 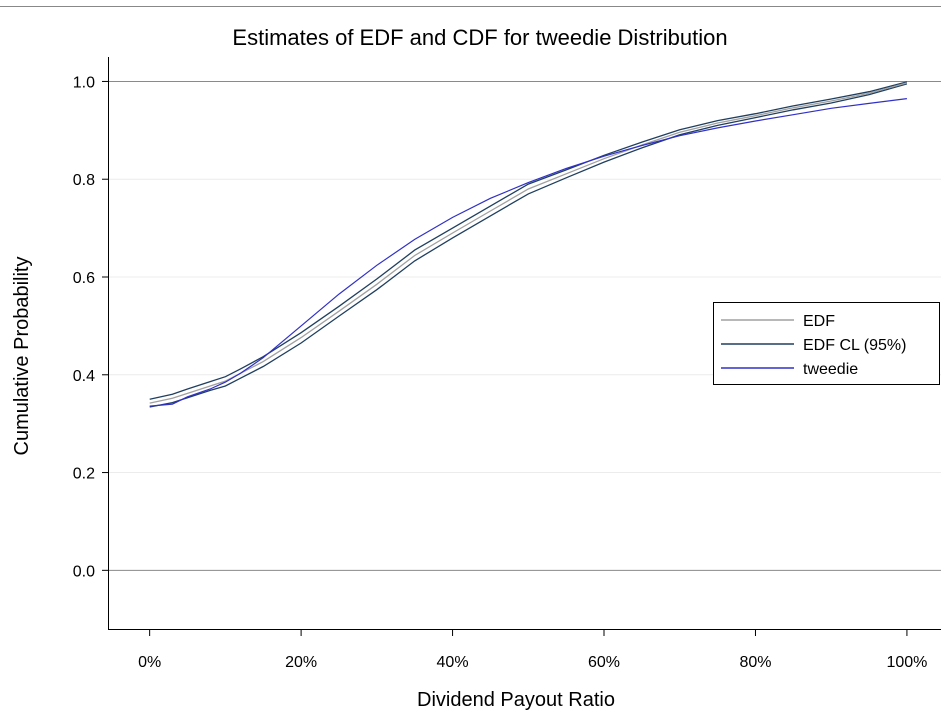 I want to click on x-tick-label: 100%, so click(x=906, y=662).